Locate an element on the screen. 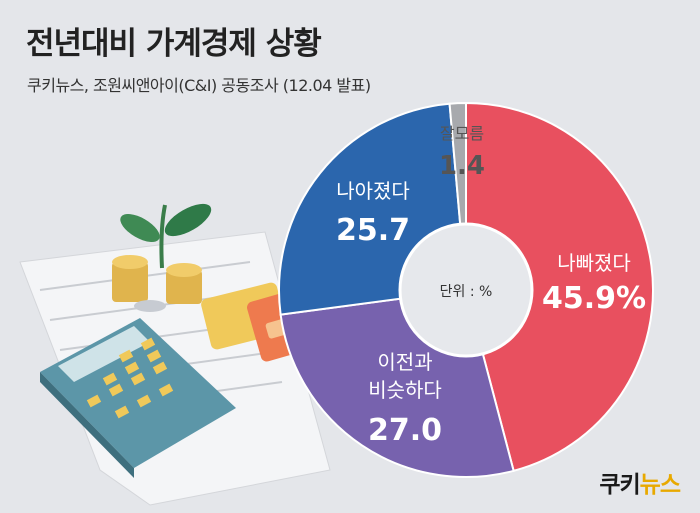  slice-value-unknown: 1.4 is located at coordinates (462, 166).